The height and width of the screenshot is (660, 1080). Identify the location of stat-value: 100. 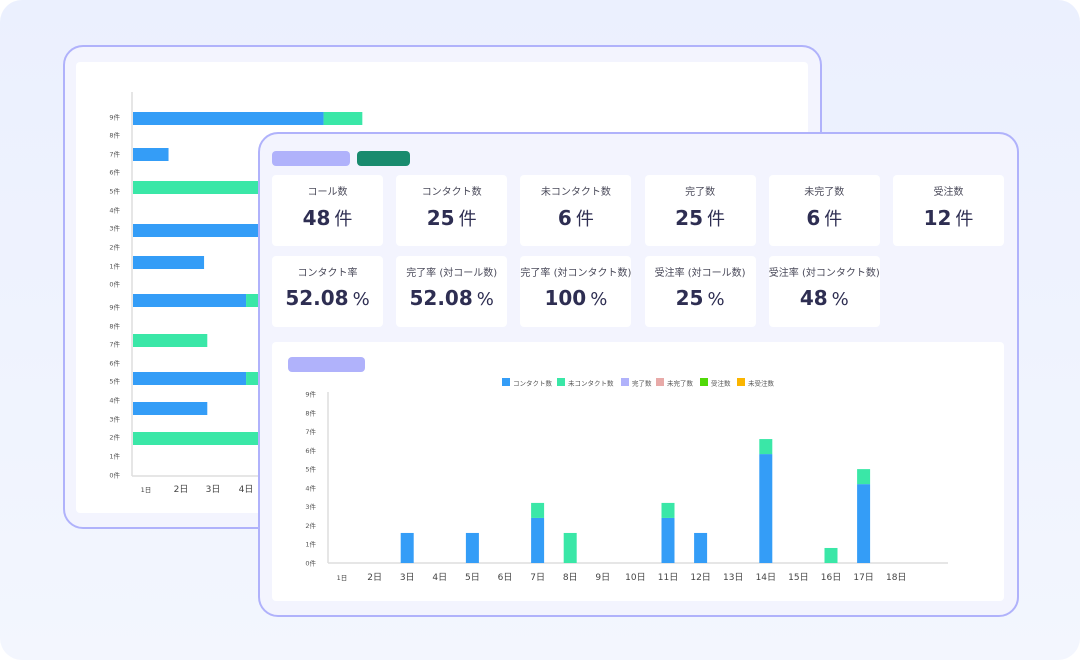
(565, 298).